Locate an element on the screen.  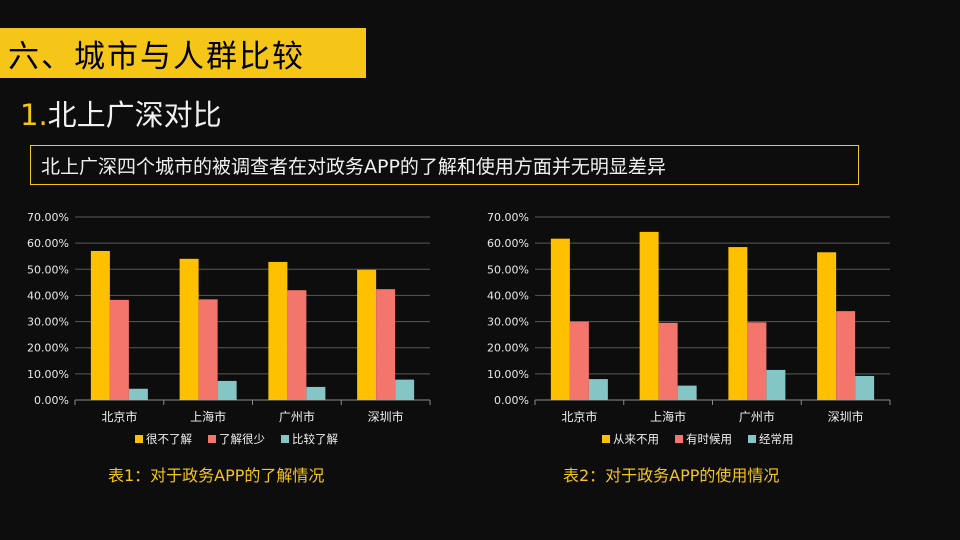
subtitle: 1.北上广深对比 is located at coordinates (121, 113).